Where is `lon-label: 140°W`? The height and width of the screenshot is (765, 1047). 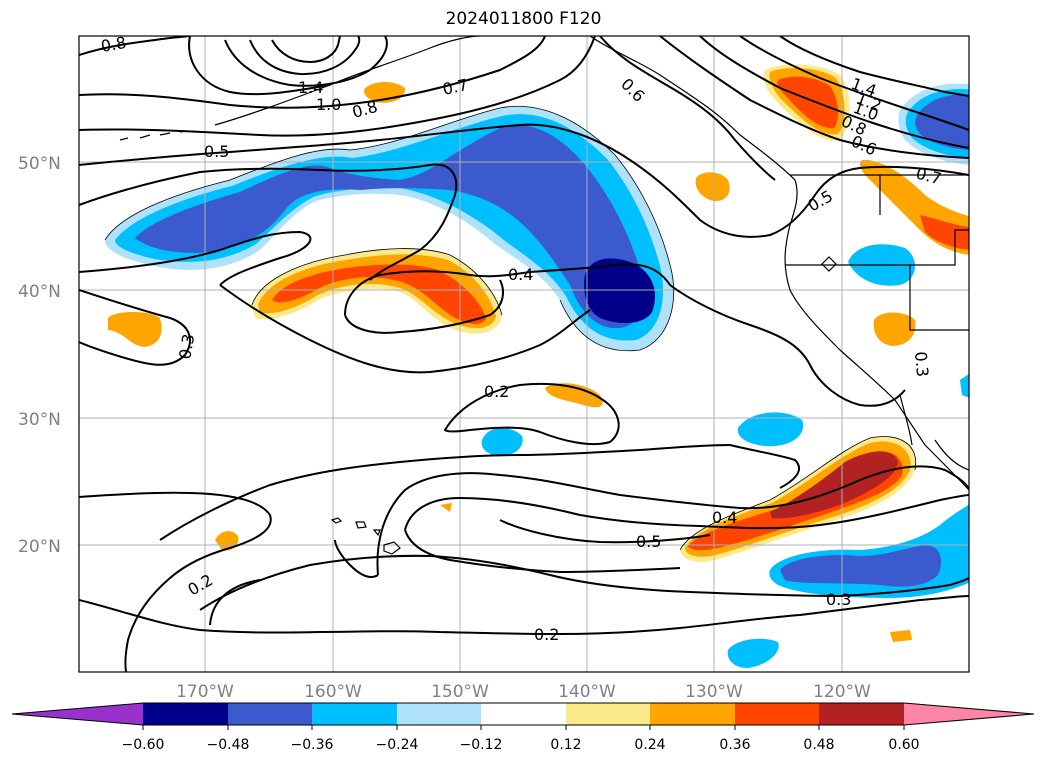 lon-label: 140°W is located at coordinates (587, 692).